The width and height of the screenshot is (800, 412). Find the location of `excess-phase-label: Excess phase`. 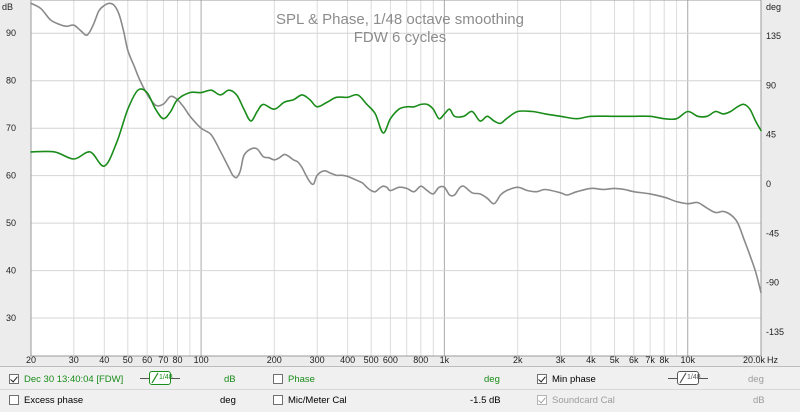

excess-phase-label: Excess phase is located at coordinates (54, 400).